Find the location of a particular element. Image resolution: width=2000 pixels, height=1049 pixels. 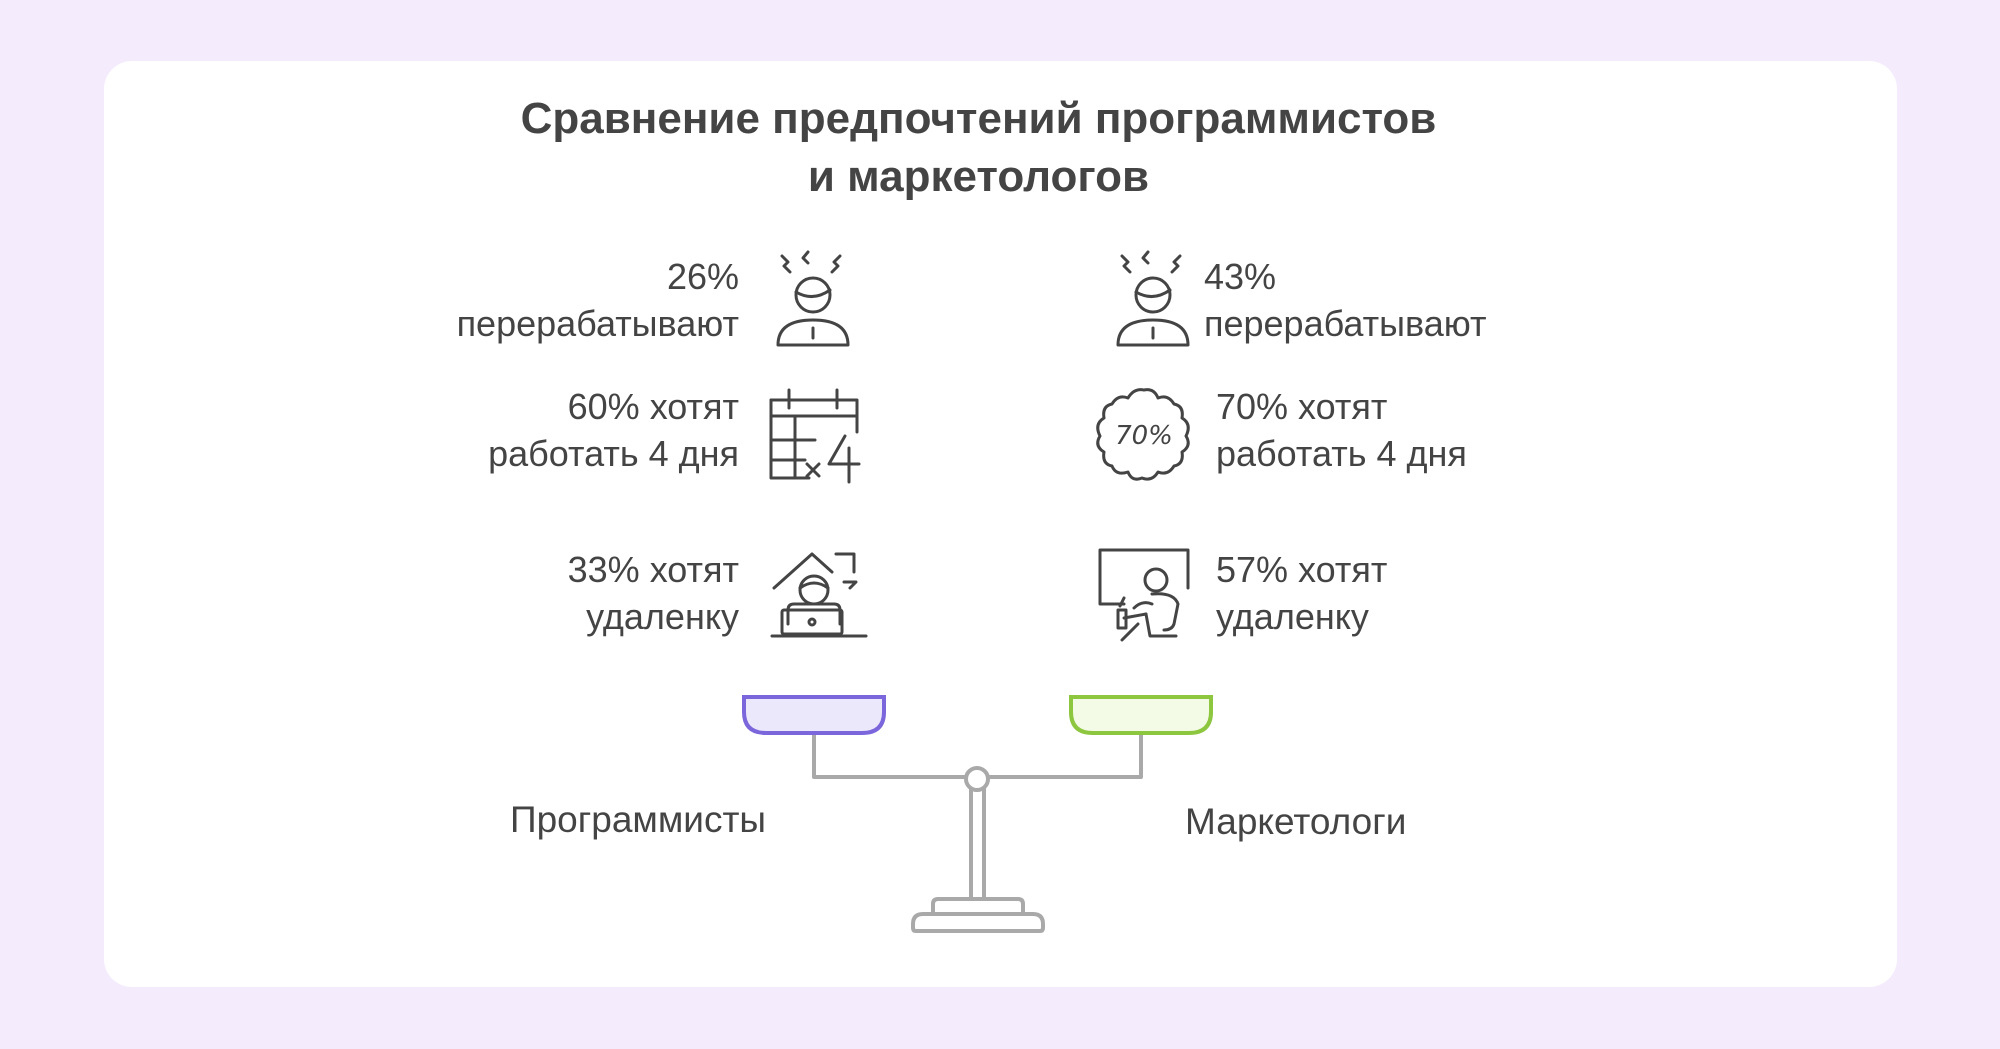

home-laptop-icon is located at coordinates (819, 595).